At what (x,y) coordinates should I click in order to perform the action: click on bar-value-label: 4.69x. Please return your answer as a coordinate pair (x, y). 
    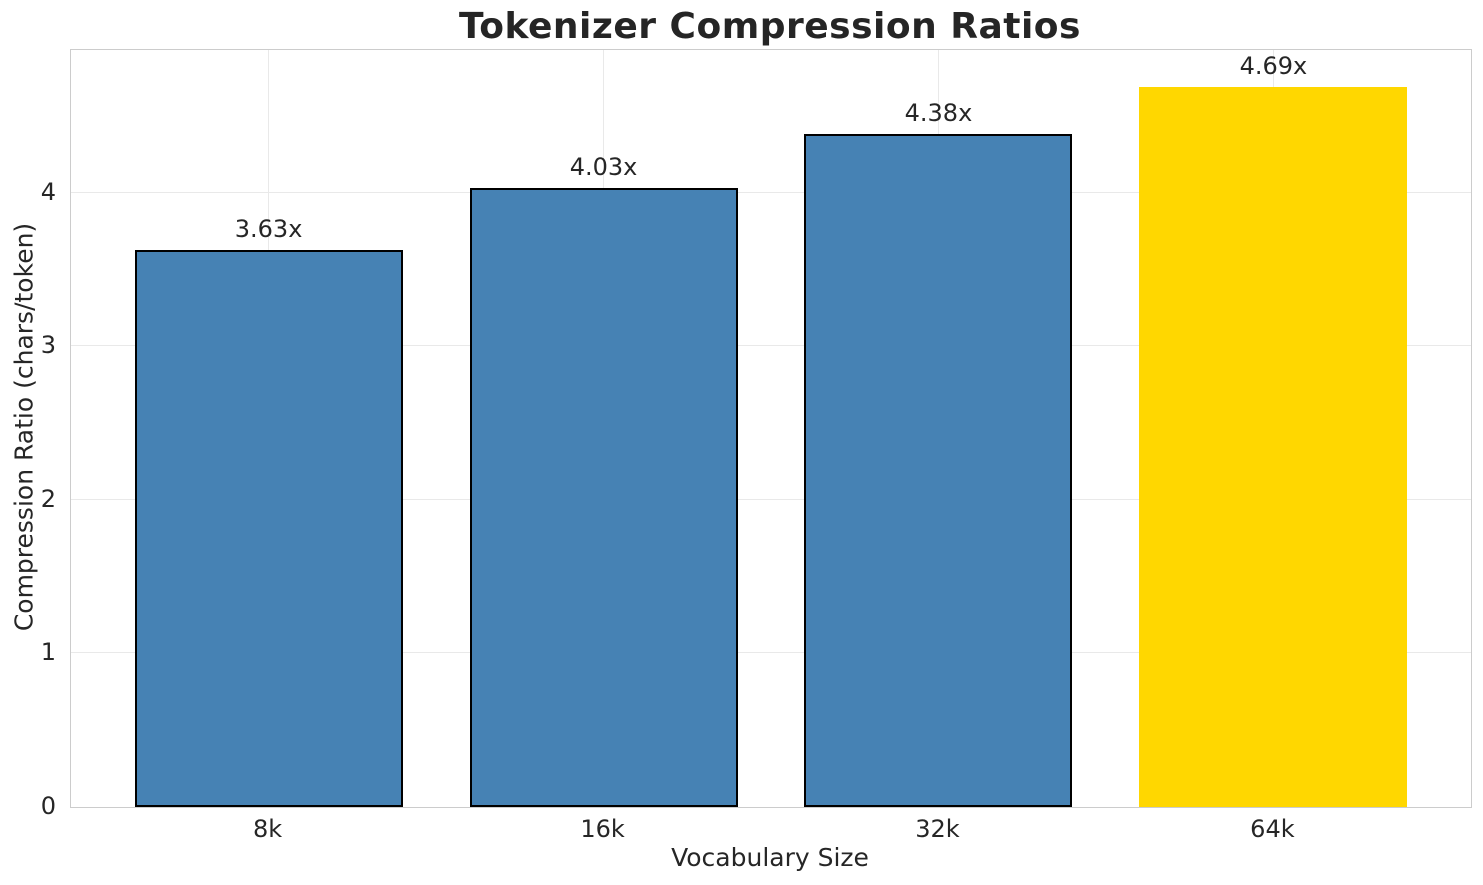
    Looking at the image, I should click on (1273, 65).